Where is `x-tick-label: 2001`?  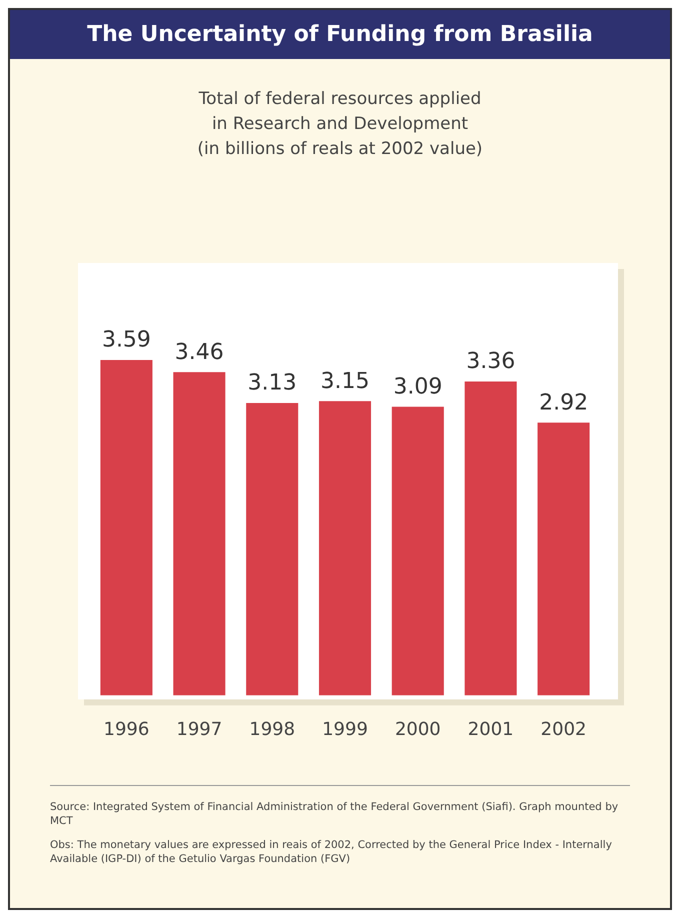
x-tick-label: 2001 is located at coordinates (491, 729).